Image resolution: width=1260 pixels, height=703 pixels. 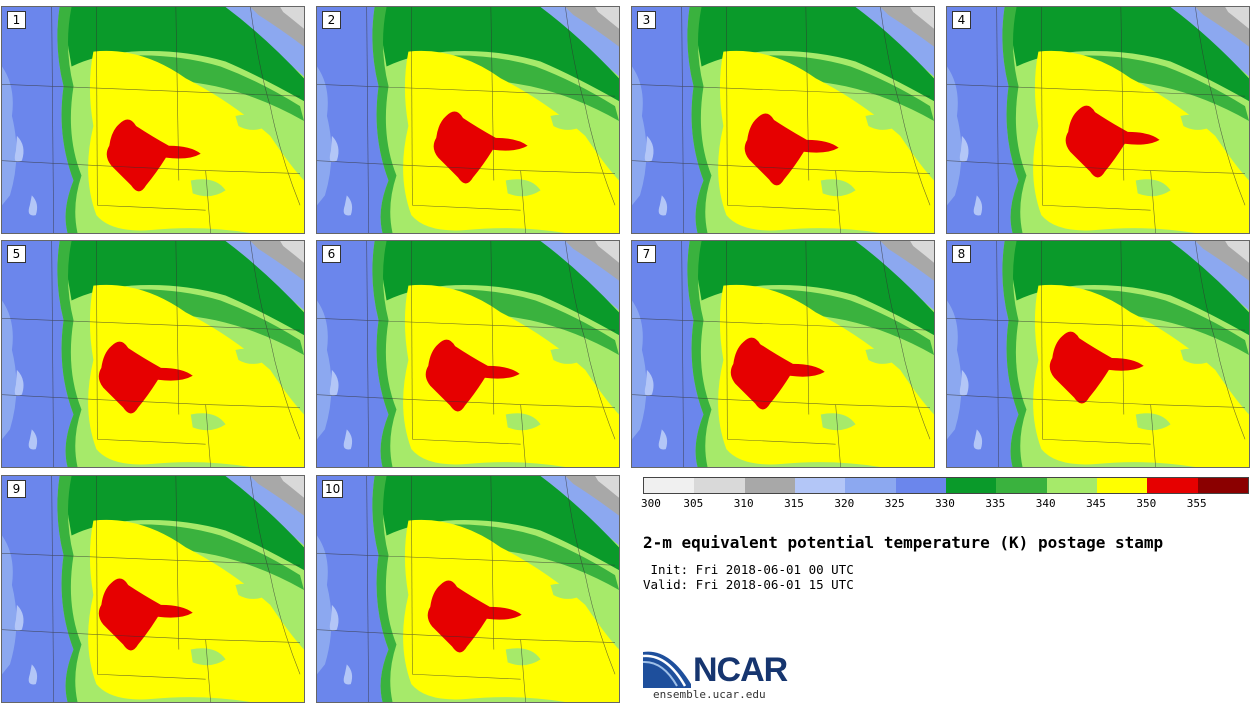 I want to click on postage-stamp-panel: 7, so click(x=783, y=354).